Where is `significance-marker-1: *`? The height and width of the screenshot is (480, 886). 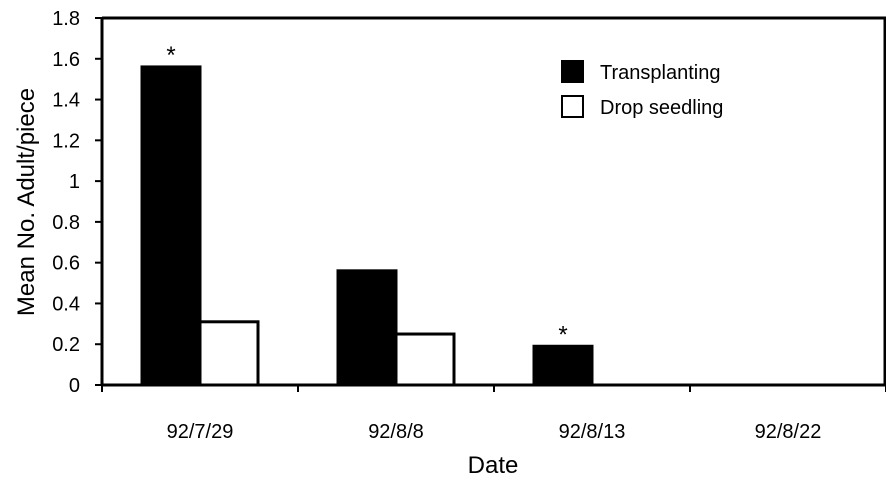 significance-marker-1: * is located at coordinates (170, 55).